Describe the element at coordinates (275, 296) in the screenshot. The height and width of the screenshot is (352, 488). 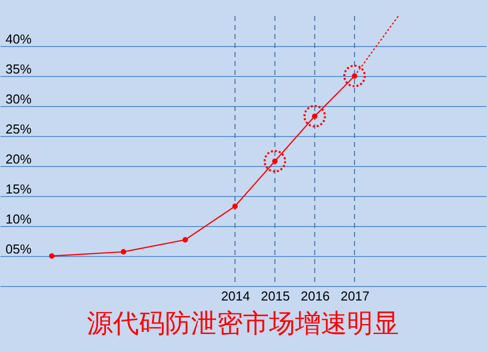
I see `x-tick-label: 2015` at that location.